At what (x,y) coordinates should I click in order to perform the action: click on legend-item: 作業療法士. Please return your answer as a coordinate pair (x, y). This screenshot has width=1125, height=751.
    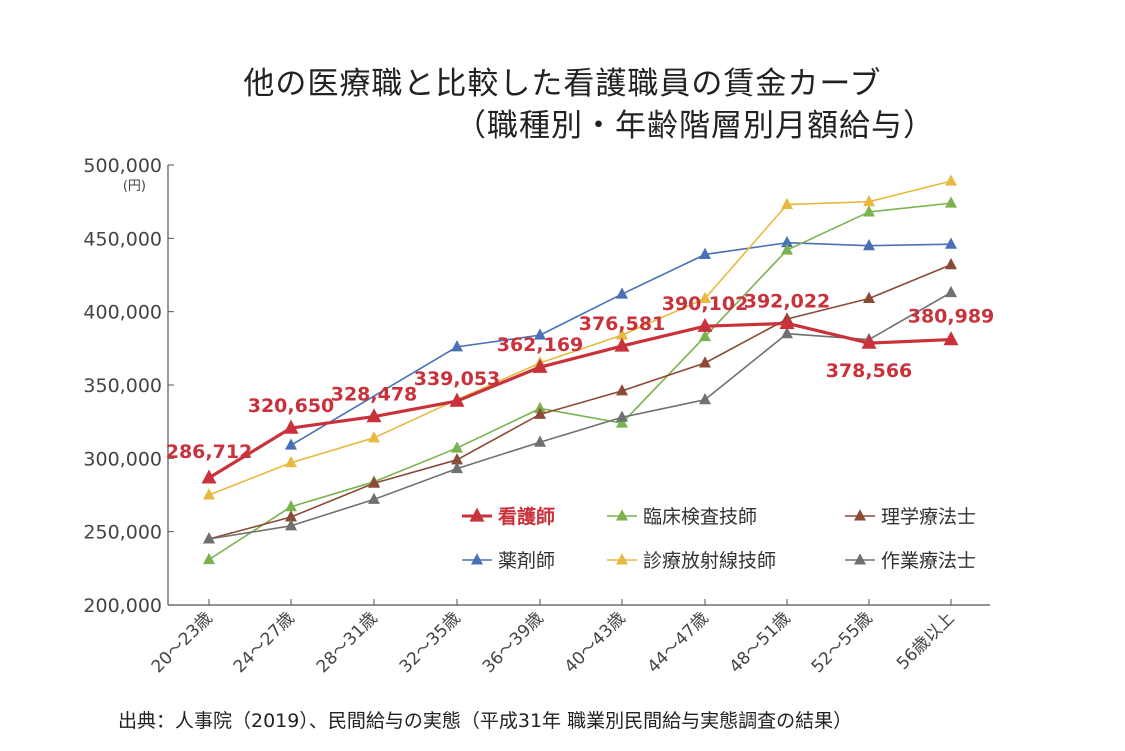
    Looking at the image, I should click on (910, 561).